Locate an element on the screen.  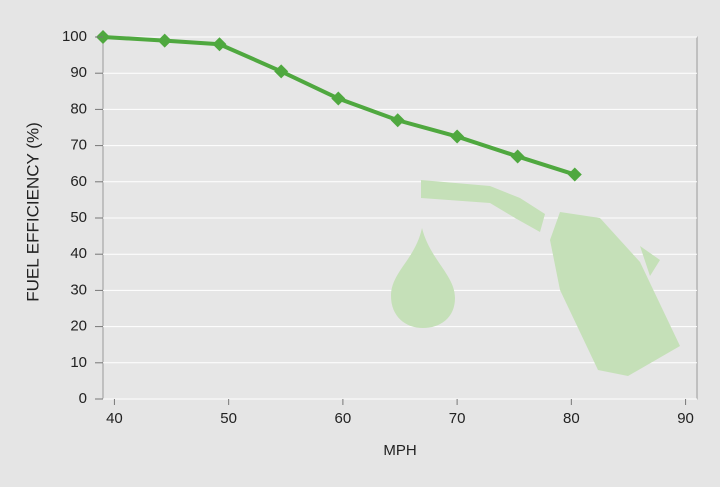
y-tick-label: 80 is located at coordinates (78, 108).